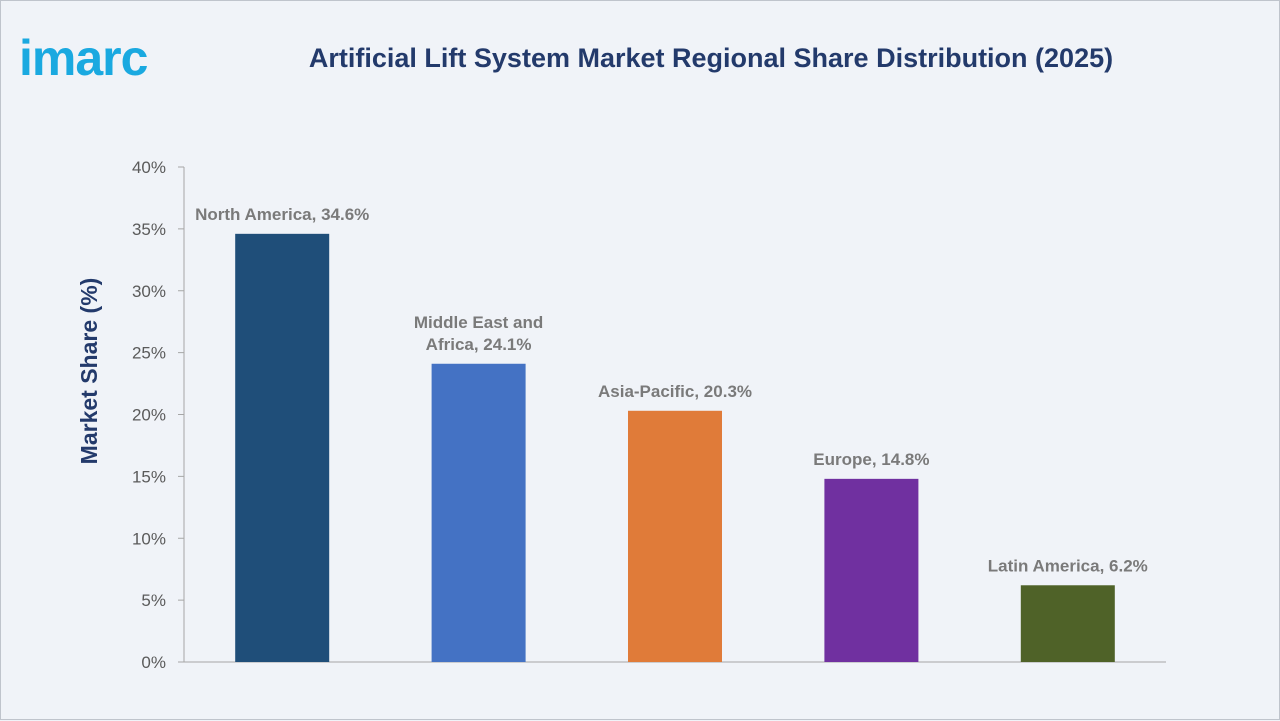 This screenshot has width=1280, height=721. What do you see at coordinates (149, 291) in the screenshot?
I see `y-tick-label: 30%` at bounding box center [149, 291].